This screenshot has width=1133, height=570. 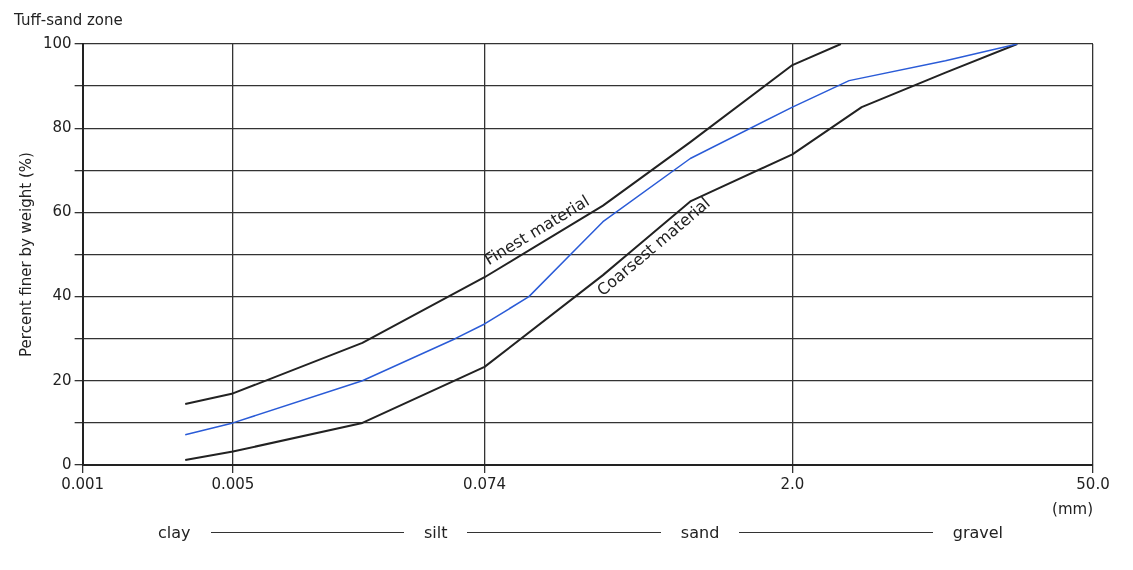 What do you see at coordinates (83, 483) in the screenshot?
I see `x-tick-label: 0.001` at bounding box center [83, 483].